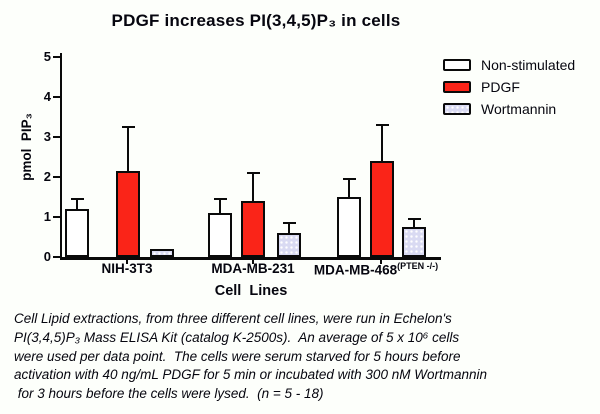 The height and width of the screenshot is (414, 600). Describe the element at coordinates (355, 270) in the screenshot. I see `x-category-text: MDA-MB-468` at that location.